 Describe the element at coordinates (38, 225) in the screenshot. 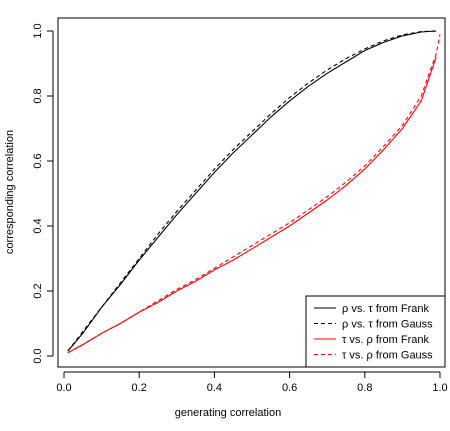

I see `y-tick-label: 0.4` at that location.